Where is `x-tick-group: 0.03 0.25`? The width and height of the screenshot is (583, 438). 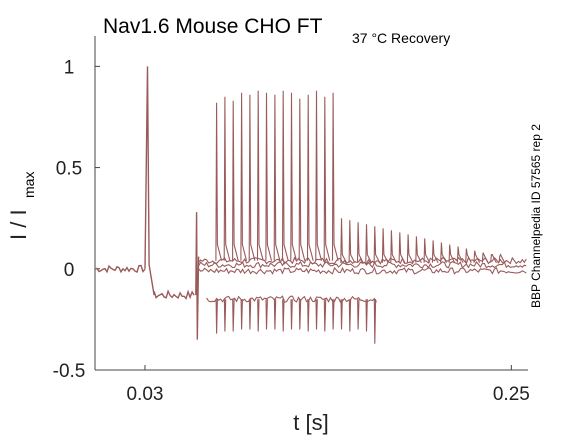 x-tick-group: 0.03 0.25 is located at coordinates (328, 385).